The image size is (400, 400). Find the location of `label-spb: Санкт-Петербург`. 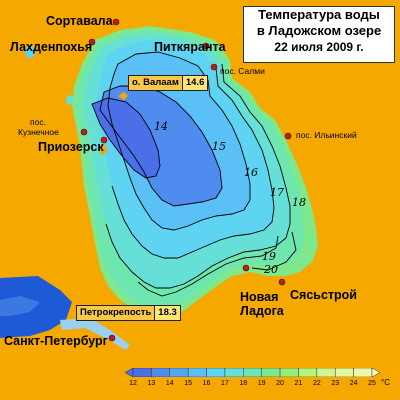

label-spb: Санкт-Петербург is located at coordinates (56, 341).